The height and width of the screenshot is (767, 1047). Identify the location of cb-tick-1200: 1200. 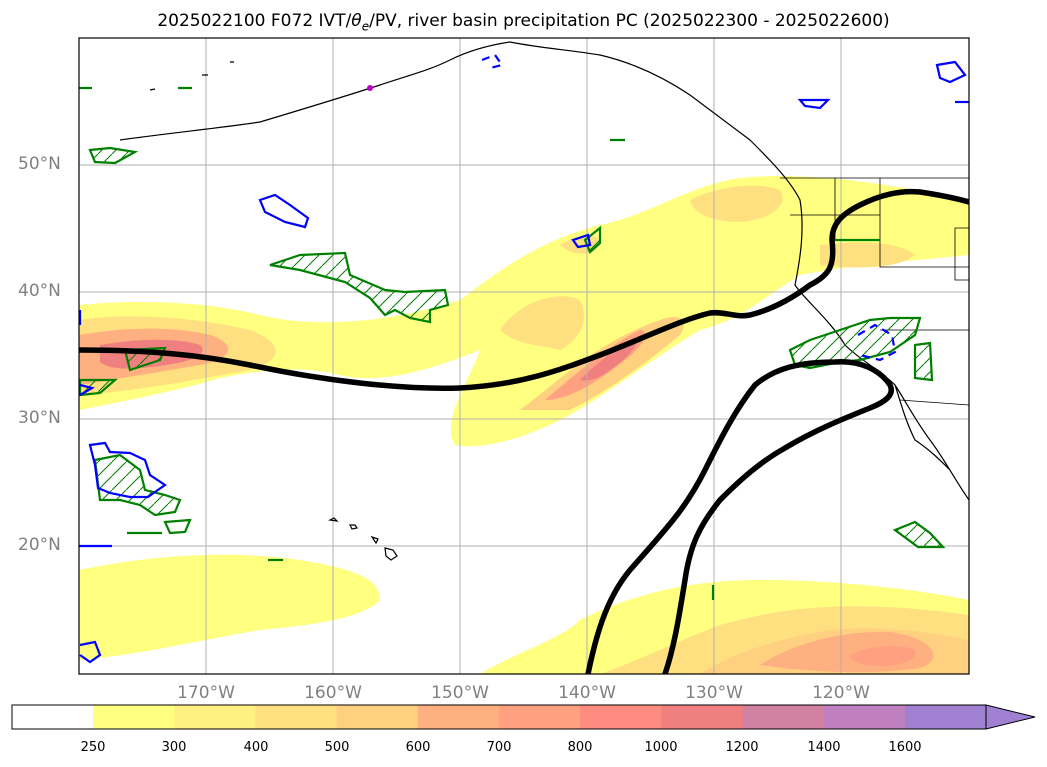
(742, 747).